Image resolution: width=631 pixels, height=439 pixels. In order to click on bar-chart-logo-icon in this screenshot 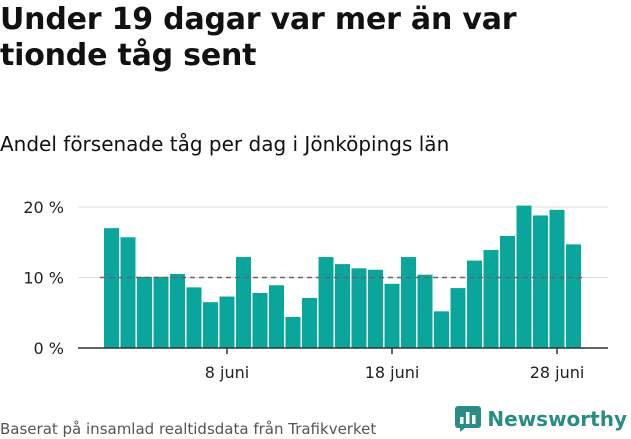, I will do `click(468, 419)`.